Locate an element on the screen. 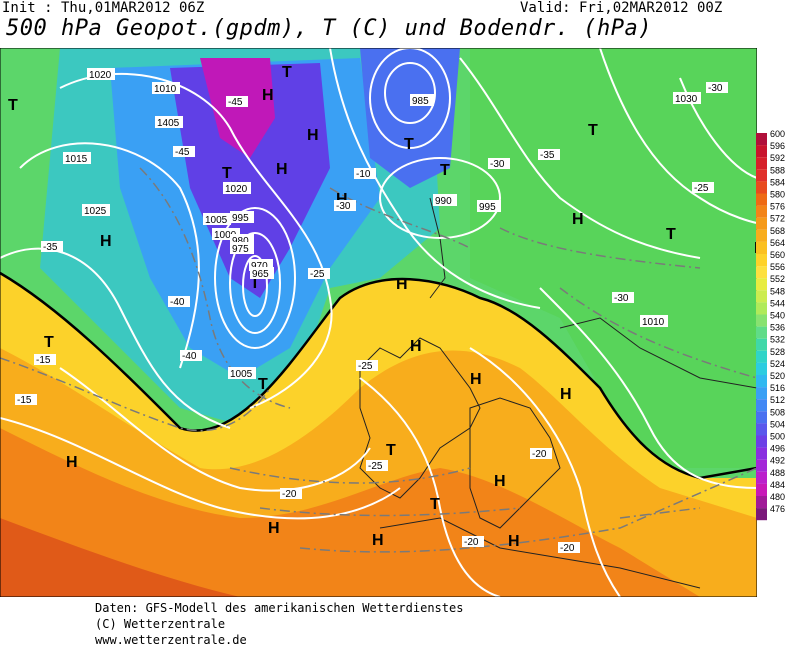  credit-website: www.wetterzentrale.de is located at coordinates (171, 640).